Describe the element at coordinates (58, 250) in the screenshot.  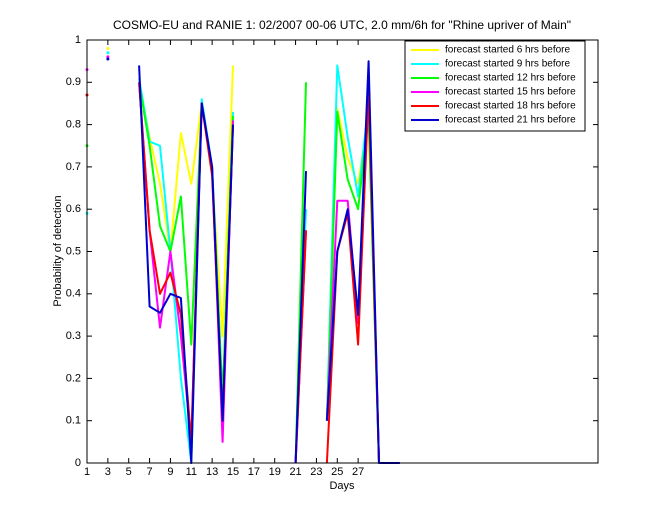
I see `y-axis-label: Probability of detection` at that location.